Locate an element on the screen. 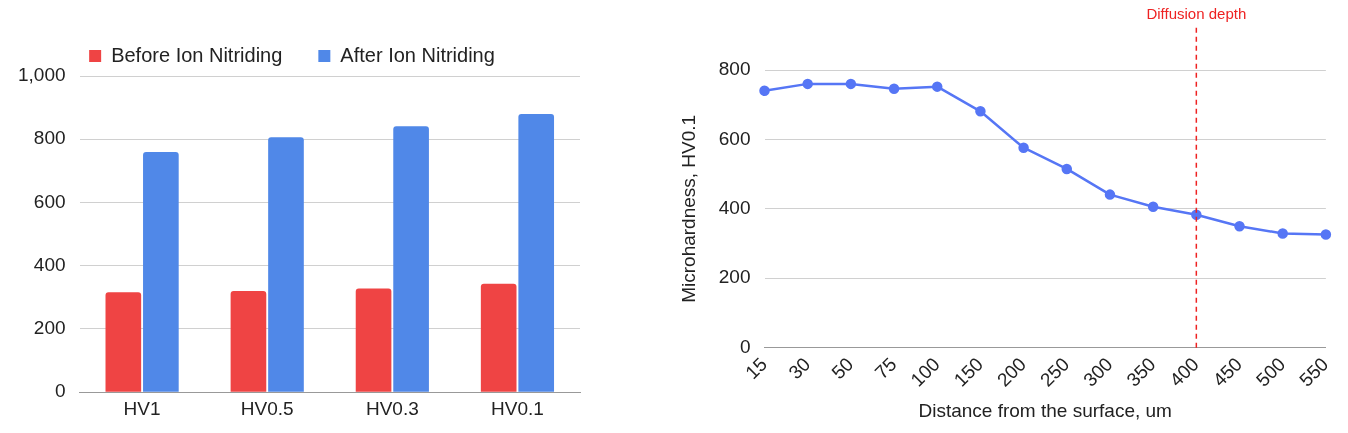 This screenshot has height=433, width=1348. x-tick-label: HV1 is located at coordinates (142, 408).